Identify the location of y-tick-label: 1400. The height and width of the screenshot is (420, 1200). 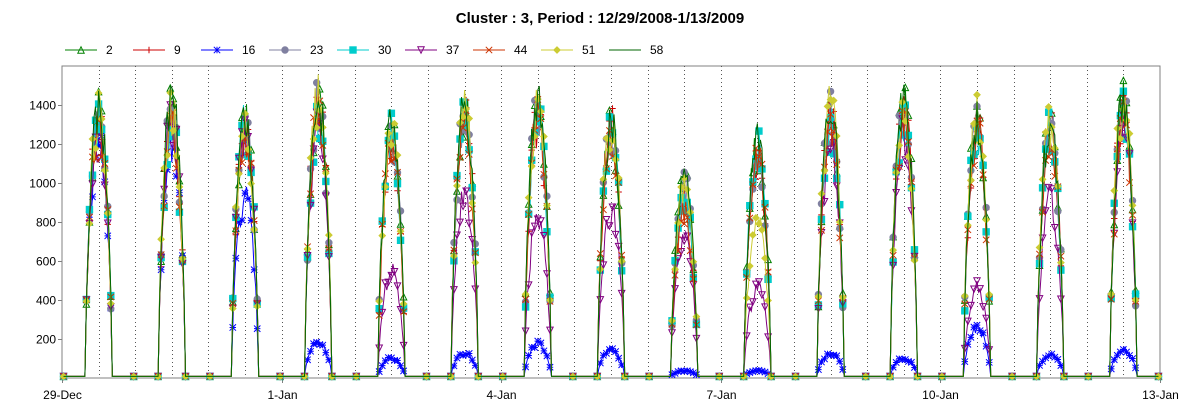
(42, 106).